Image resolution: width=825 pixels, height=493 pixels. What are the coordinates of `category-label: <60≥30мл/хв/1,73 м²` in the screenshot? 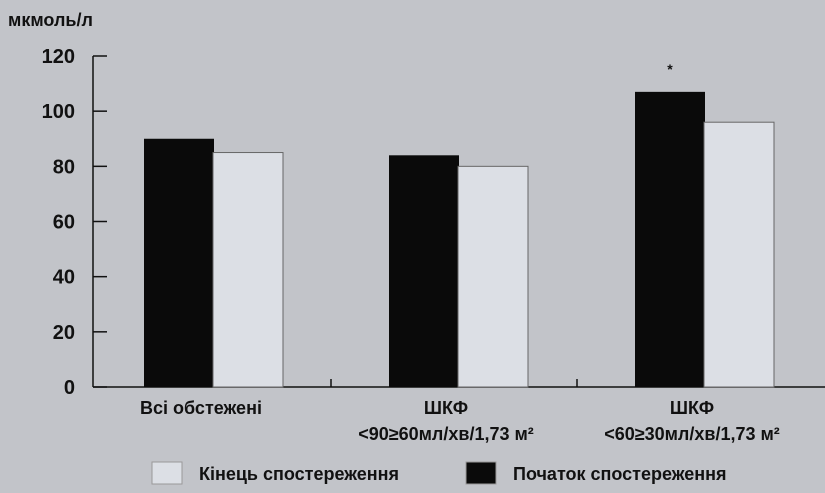 It's located at (692, 434).